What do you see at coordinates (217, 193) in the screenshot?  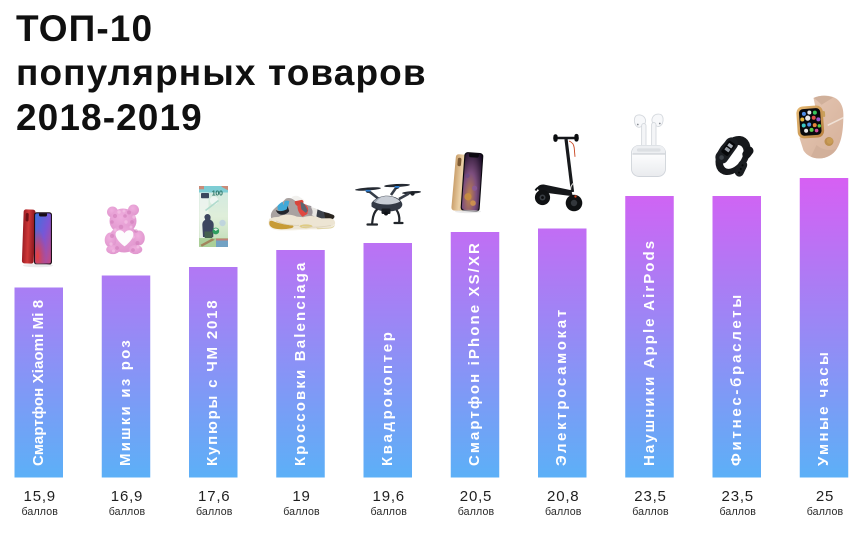 I see `svg-text: 100` at bounding box center [217, 193].